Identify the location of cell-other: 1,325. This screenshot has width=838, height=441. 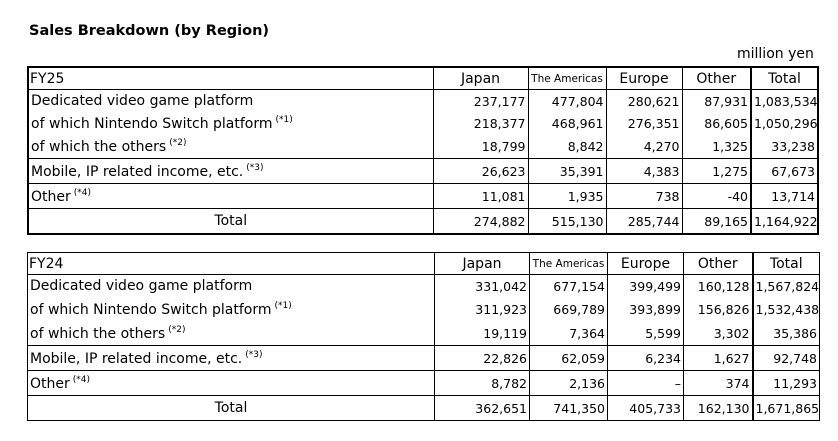
(716, 146).